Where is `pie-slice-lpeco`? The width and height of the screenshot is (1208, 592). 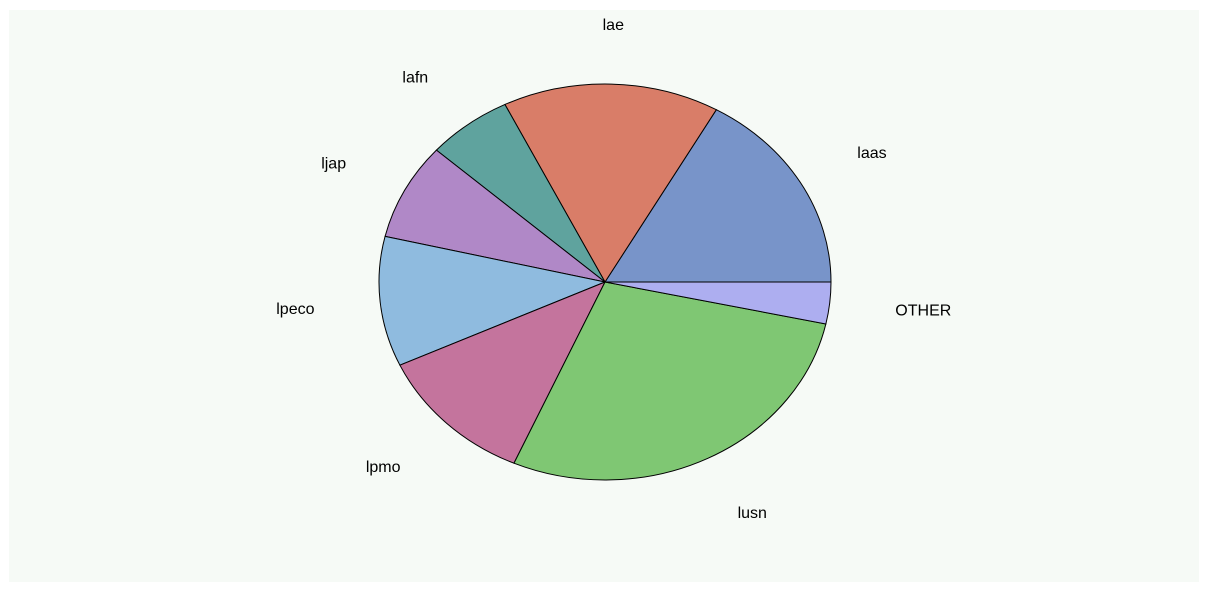
pie-slice-lpeco is located at coordinates (492, 300).